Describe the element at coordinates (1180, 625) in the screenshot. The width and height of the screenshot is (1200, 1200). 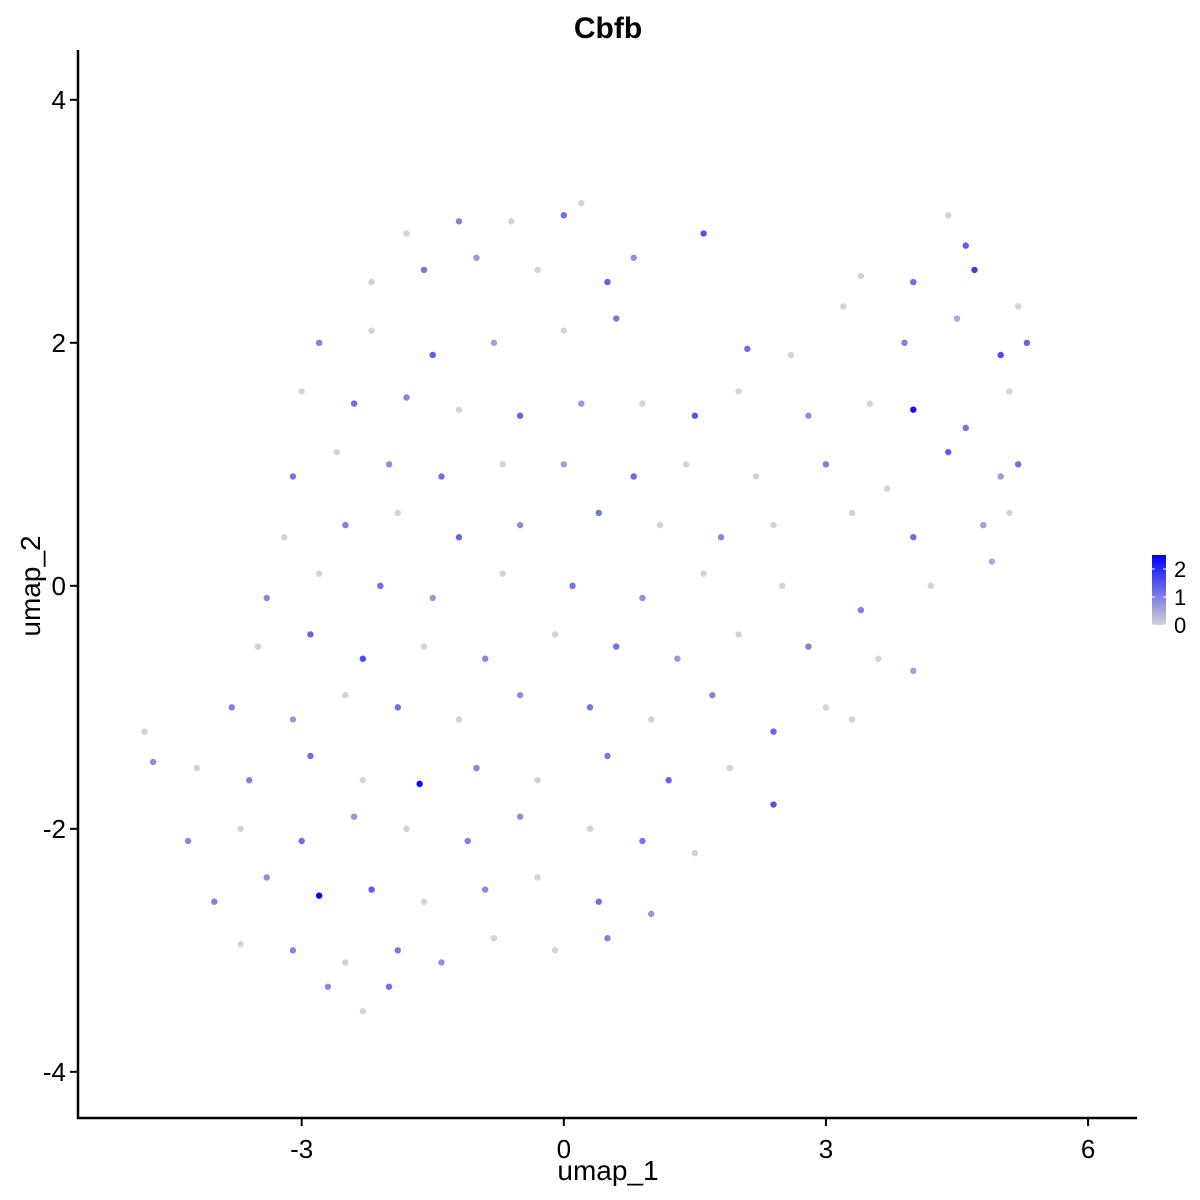
I see `colorbar-tick-label: 0` at that location.